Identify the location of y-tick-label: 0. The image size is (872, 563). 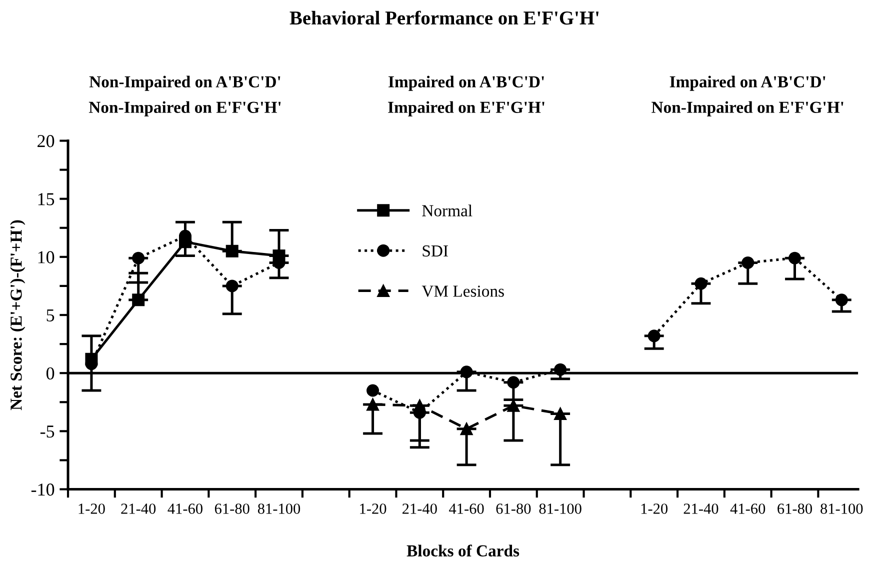
(50, 373).